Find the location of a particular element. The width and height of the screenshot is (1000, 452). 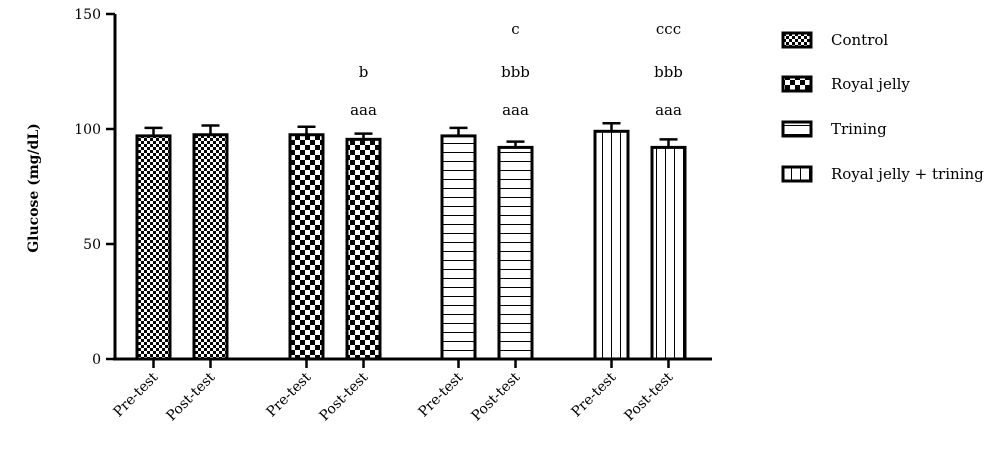

y-tick-label: 0 is located at coordinates (96, 360).